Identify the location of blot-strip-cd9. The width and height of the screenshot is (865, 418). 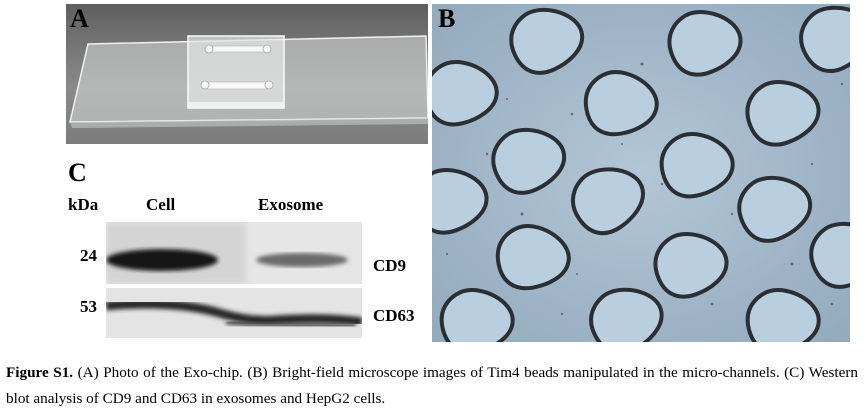
(234, 253).